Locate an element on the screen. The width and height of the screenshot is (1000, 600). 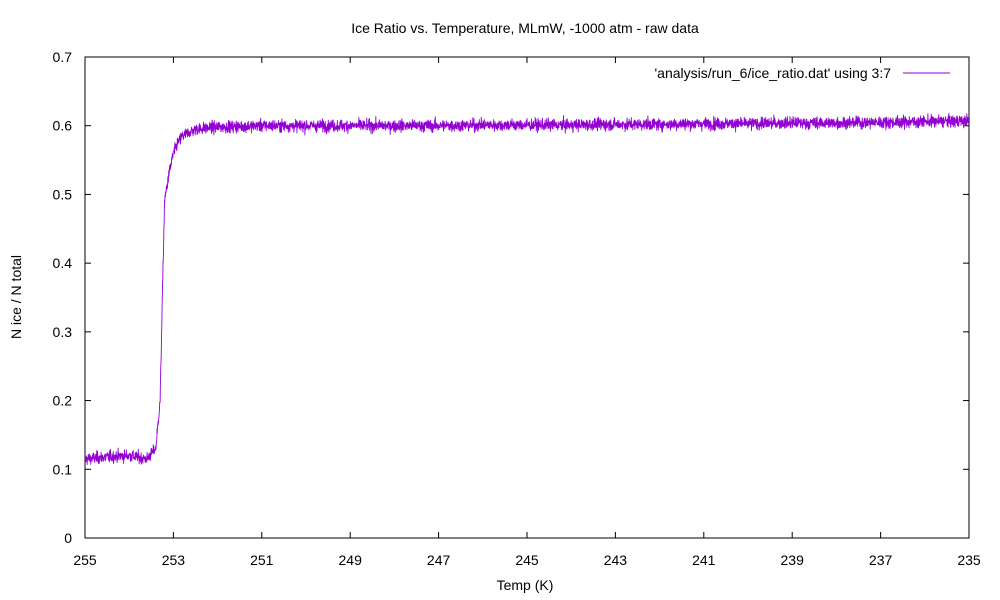
x-tick-label: 239 is located at coordinates (793, 560).